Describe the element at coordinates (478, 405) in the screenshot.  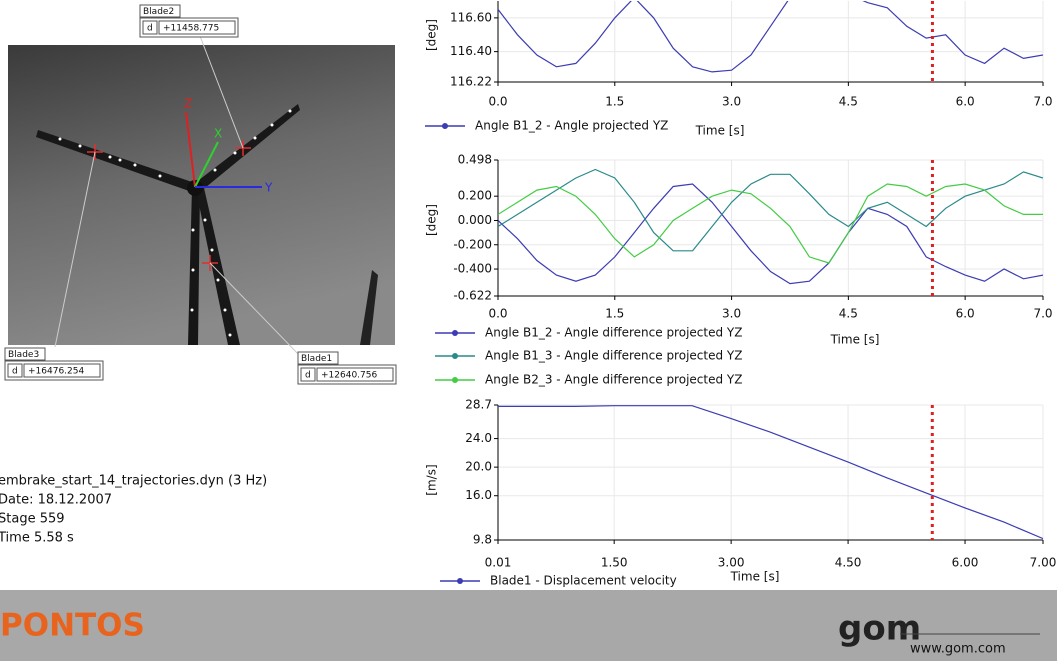
I see `y-tick-label: 28.7` at that location.